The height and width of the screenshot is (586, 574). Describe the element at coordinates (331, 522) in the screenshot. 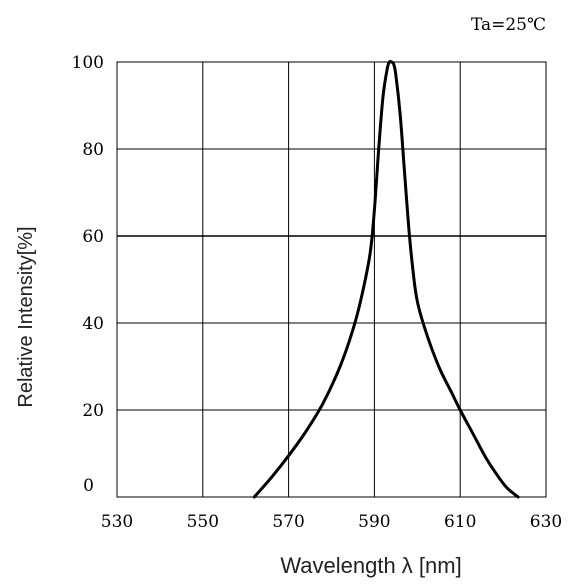

I see `x-tick-labels: 530 550 570 590 610 630` at that location.